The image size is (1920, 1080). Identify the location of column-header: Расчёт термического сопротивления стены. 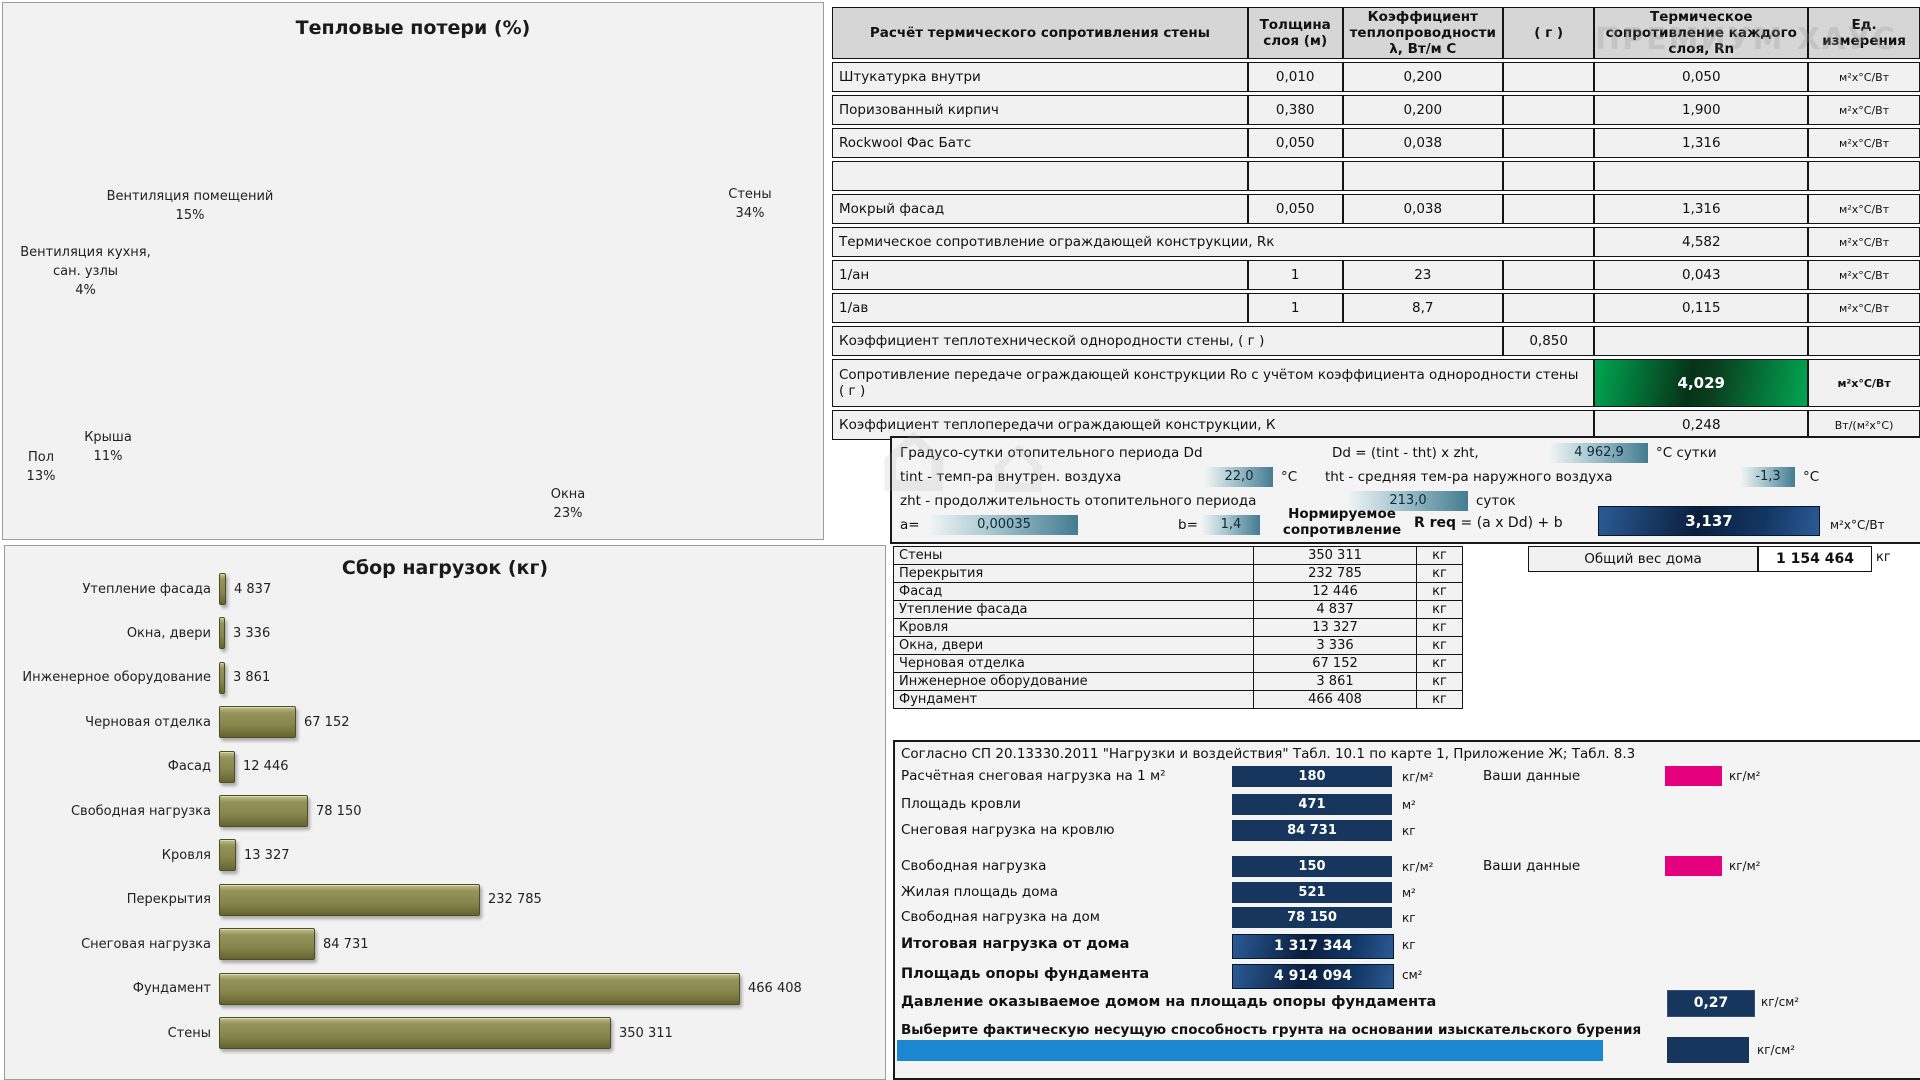
(1040, 33).